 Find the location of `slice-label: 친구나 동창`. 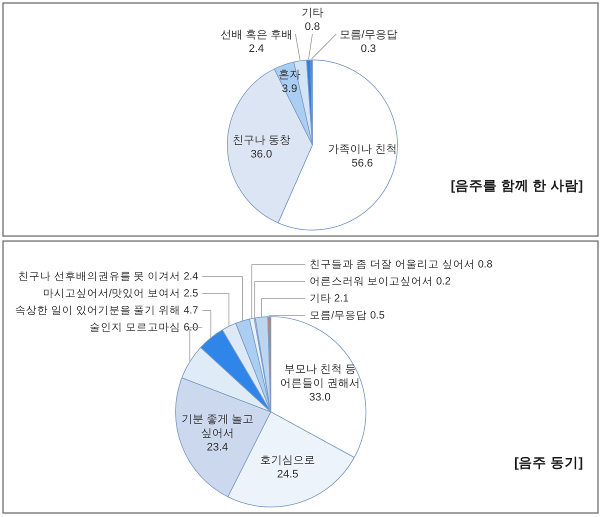

slice-label: 친구나 동창 is located at coordinates (261, 140).